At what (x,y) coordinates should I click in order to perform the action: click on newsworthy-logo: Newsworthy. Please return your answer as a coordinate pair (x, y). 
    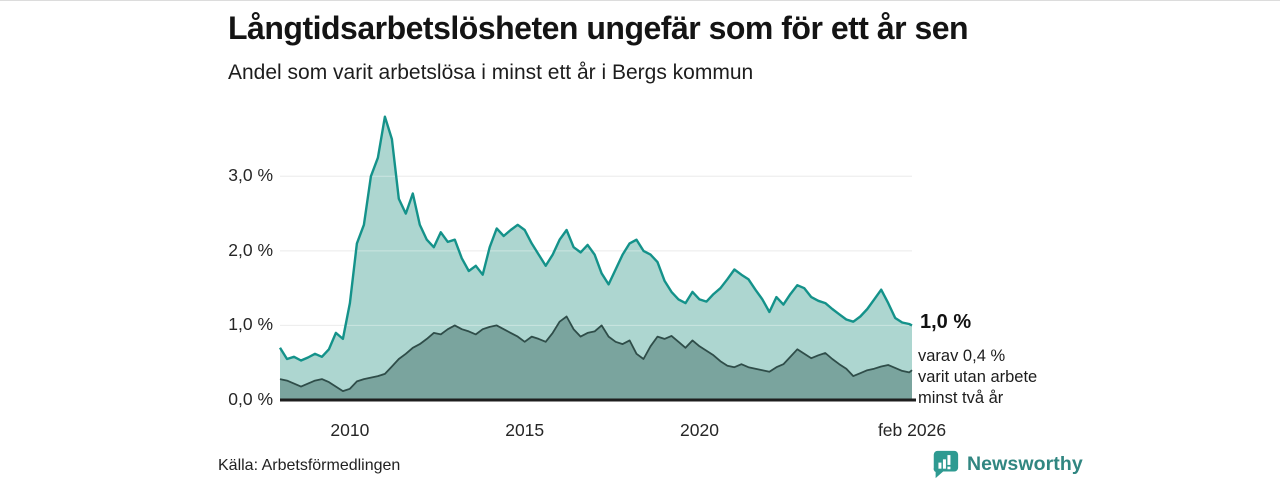
    Looking at the image, I should click on (1006, 464).